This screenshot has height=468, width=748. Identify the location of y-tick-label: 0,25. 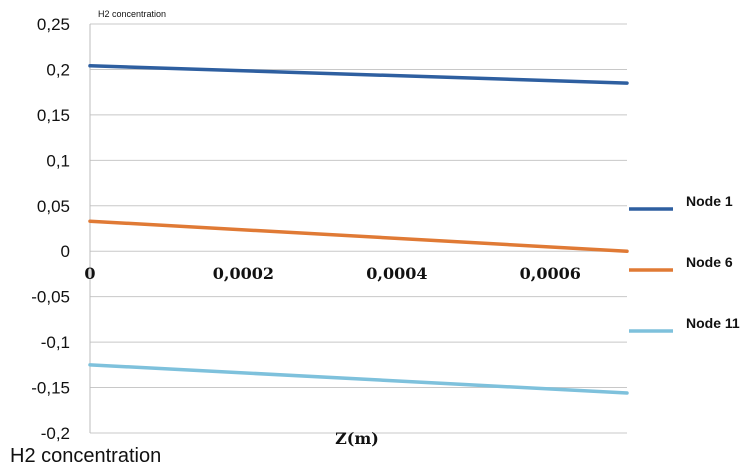
(53, 24).